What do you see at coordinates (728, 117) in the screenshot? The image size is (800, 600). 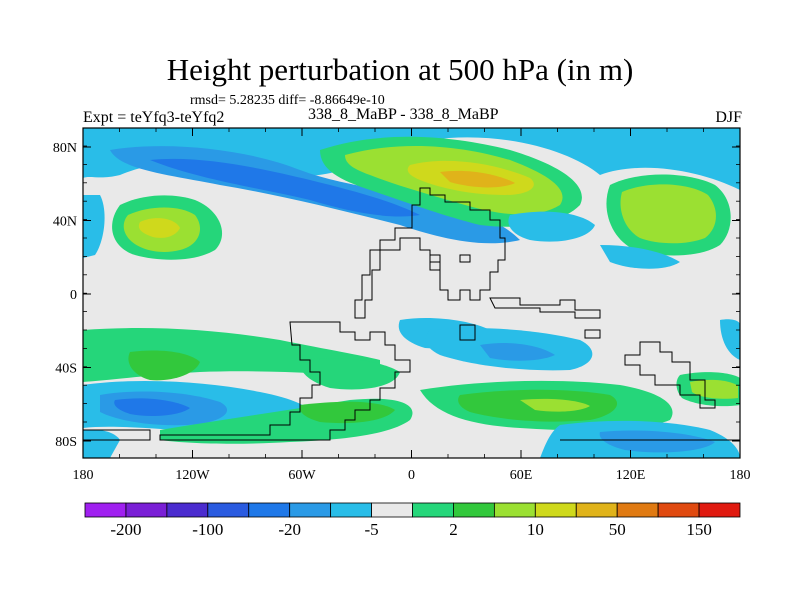 I see `season-label: DJF` at bounding box center [728, 117].